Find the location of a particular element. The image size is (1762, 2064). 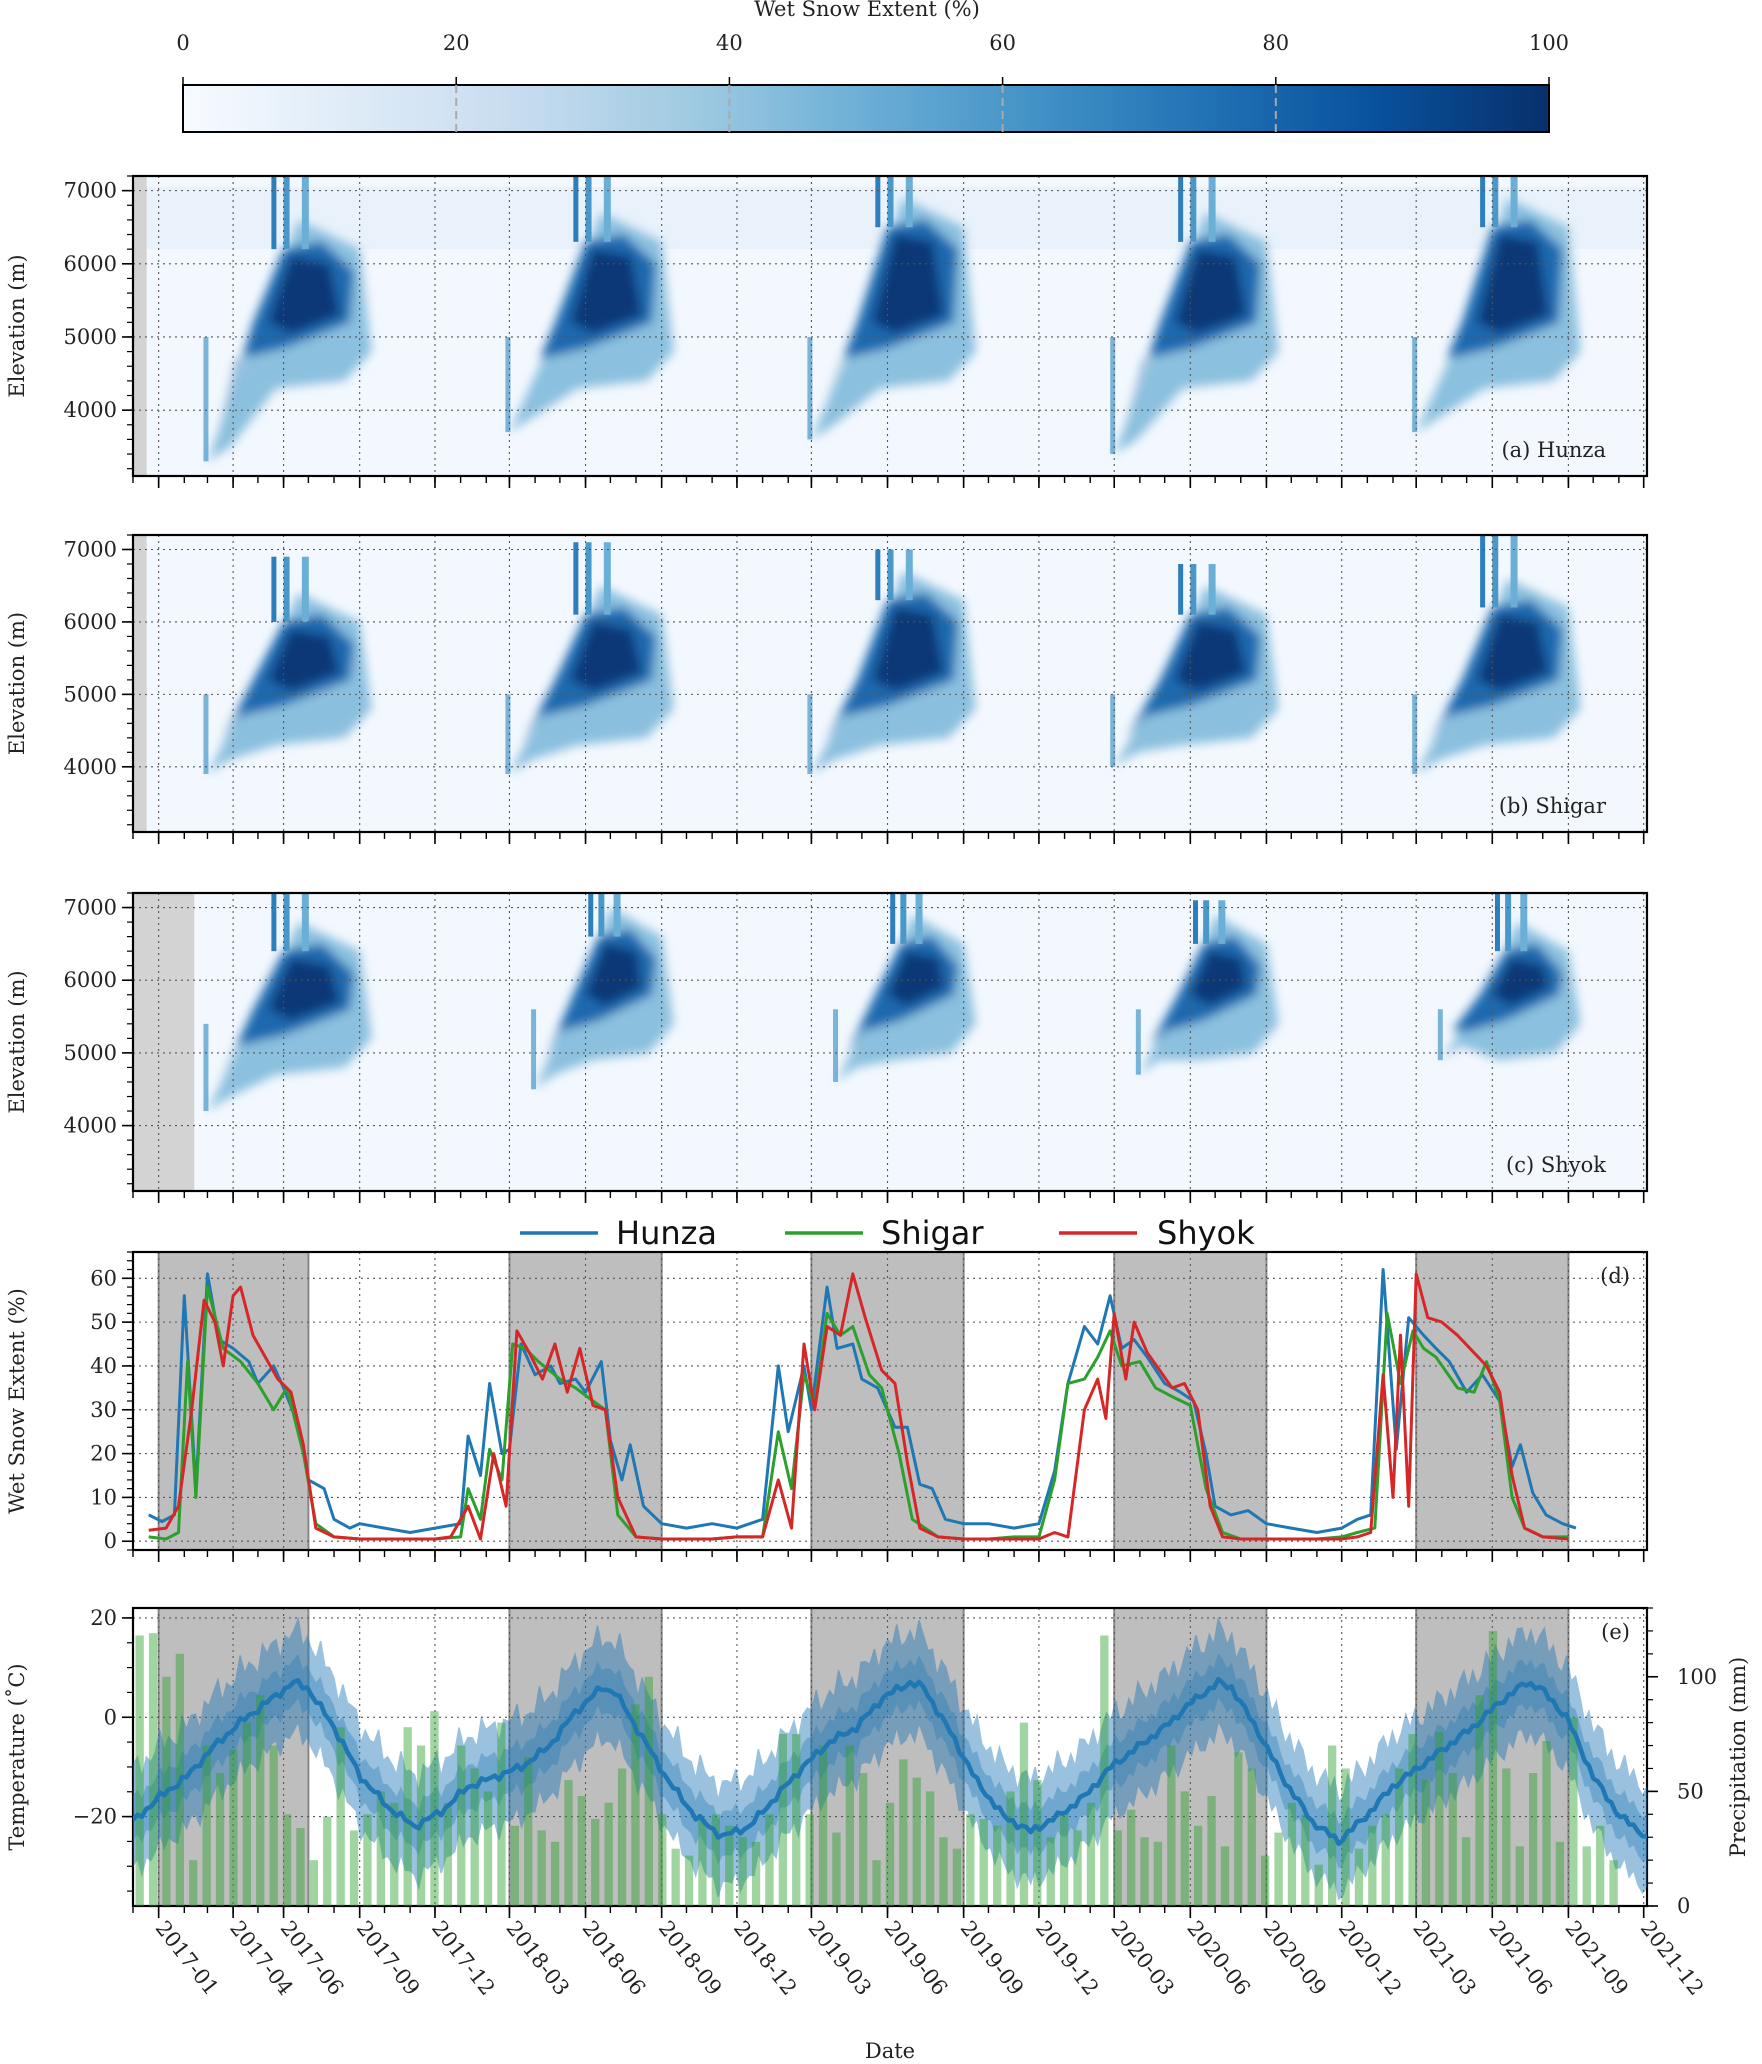

temperature-range-band is located at coordinates (890, 1758).